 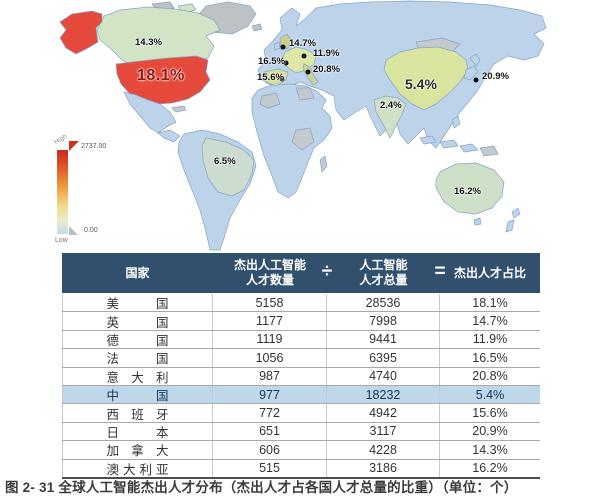 I want to click on region-central-america, so click(x=169, y=136).